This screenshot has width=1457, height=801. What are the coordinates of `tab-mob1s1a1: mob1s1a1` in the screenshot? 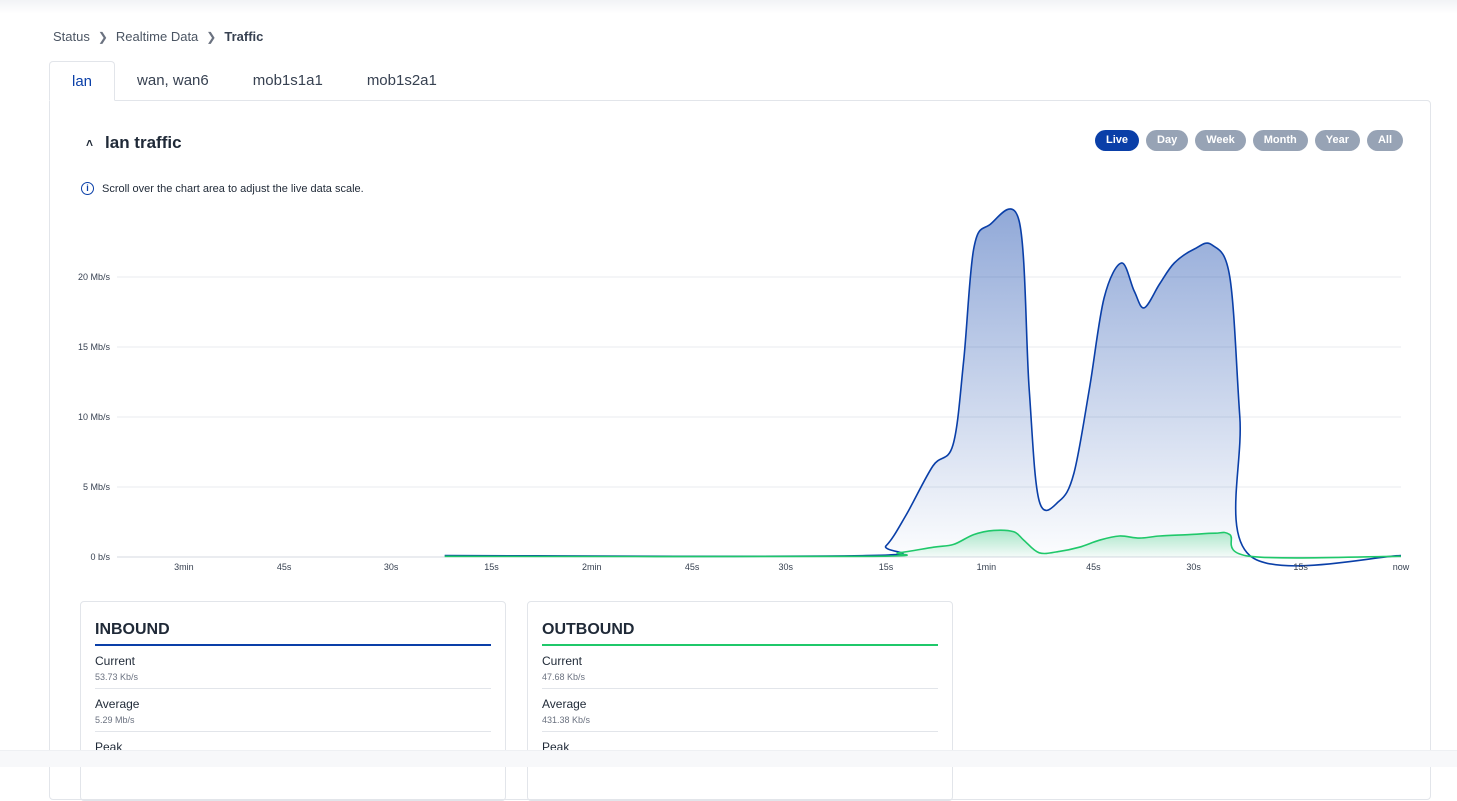 It's located at (287, 80).